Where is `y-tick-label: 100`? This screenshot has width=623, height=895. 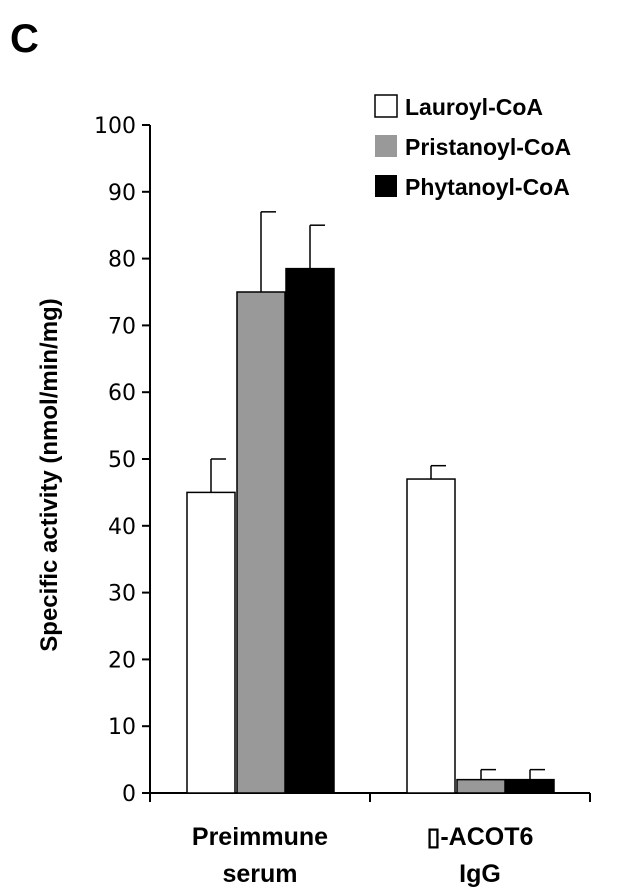
y-tick-label: 100 is located at coordinates (115, 126).